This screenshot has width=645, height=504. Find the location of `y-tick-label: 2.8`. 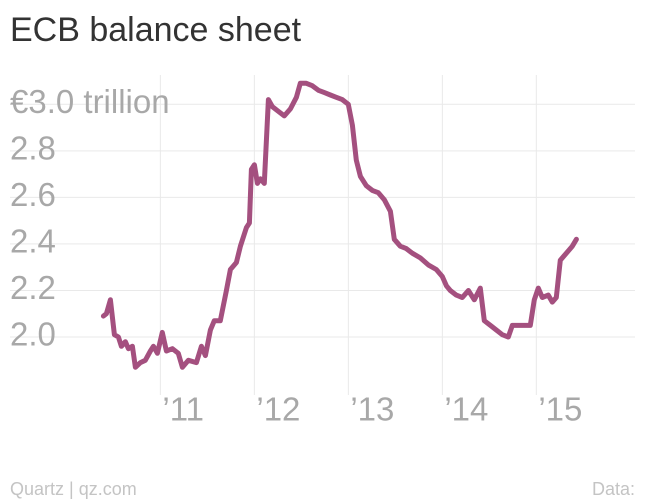

y-tick-label: 2.8 is located at coordinates (33, 148).